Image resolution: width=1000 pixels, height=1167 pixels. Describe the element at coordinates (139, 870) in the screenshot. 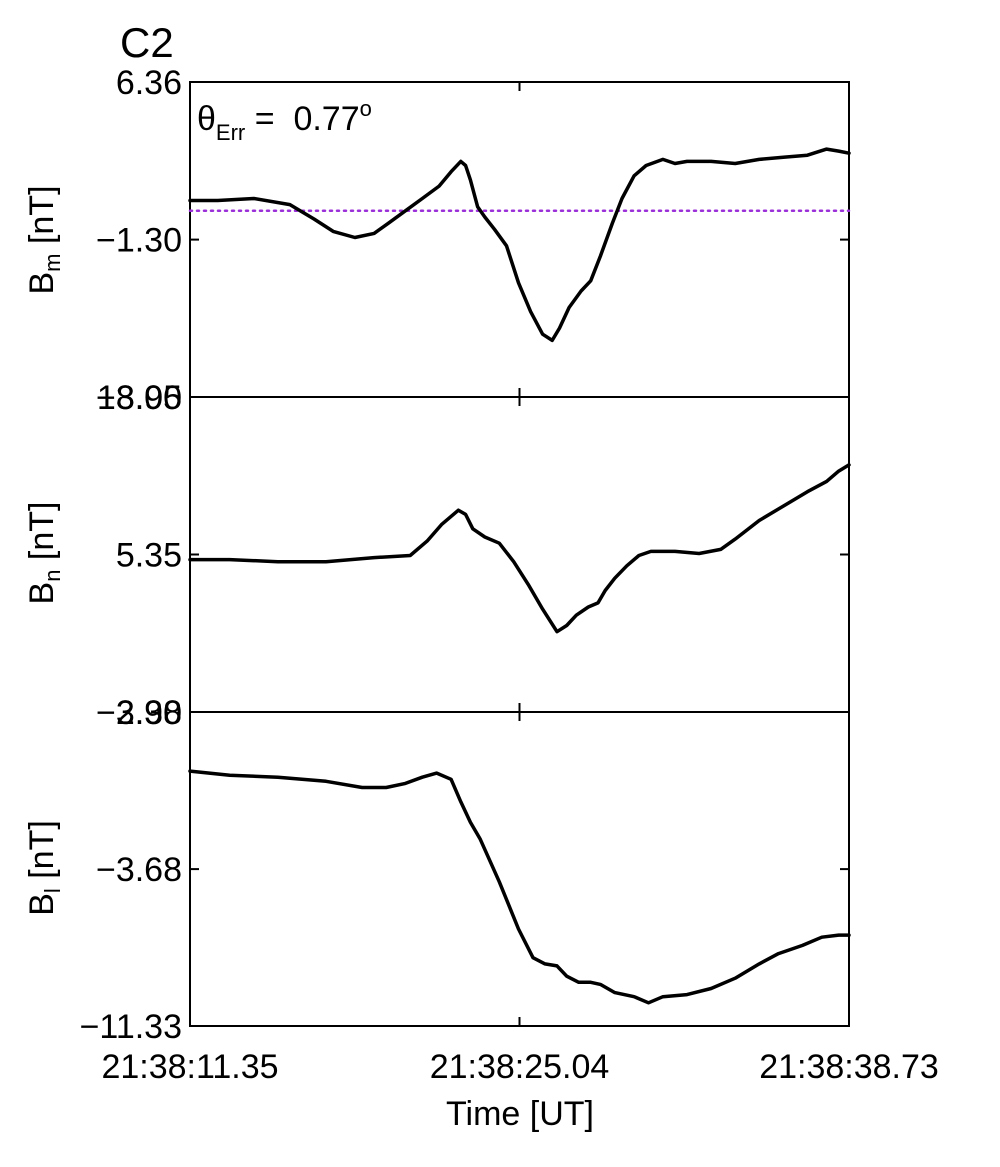

I see `ytick-label: −3.68` at that location.